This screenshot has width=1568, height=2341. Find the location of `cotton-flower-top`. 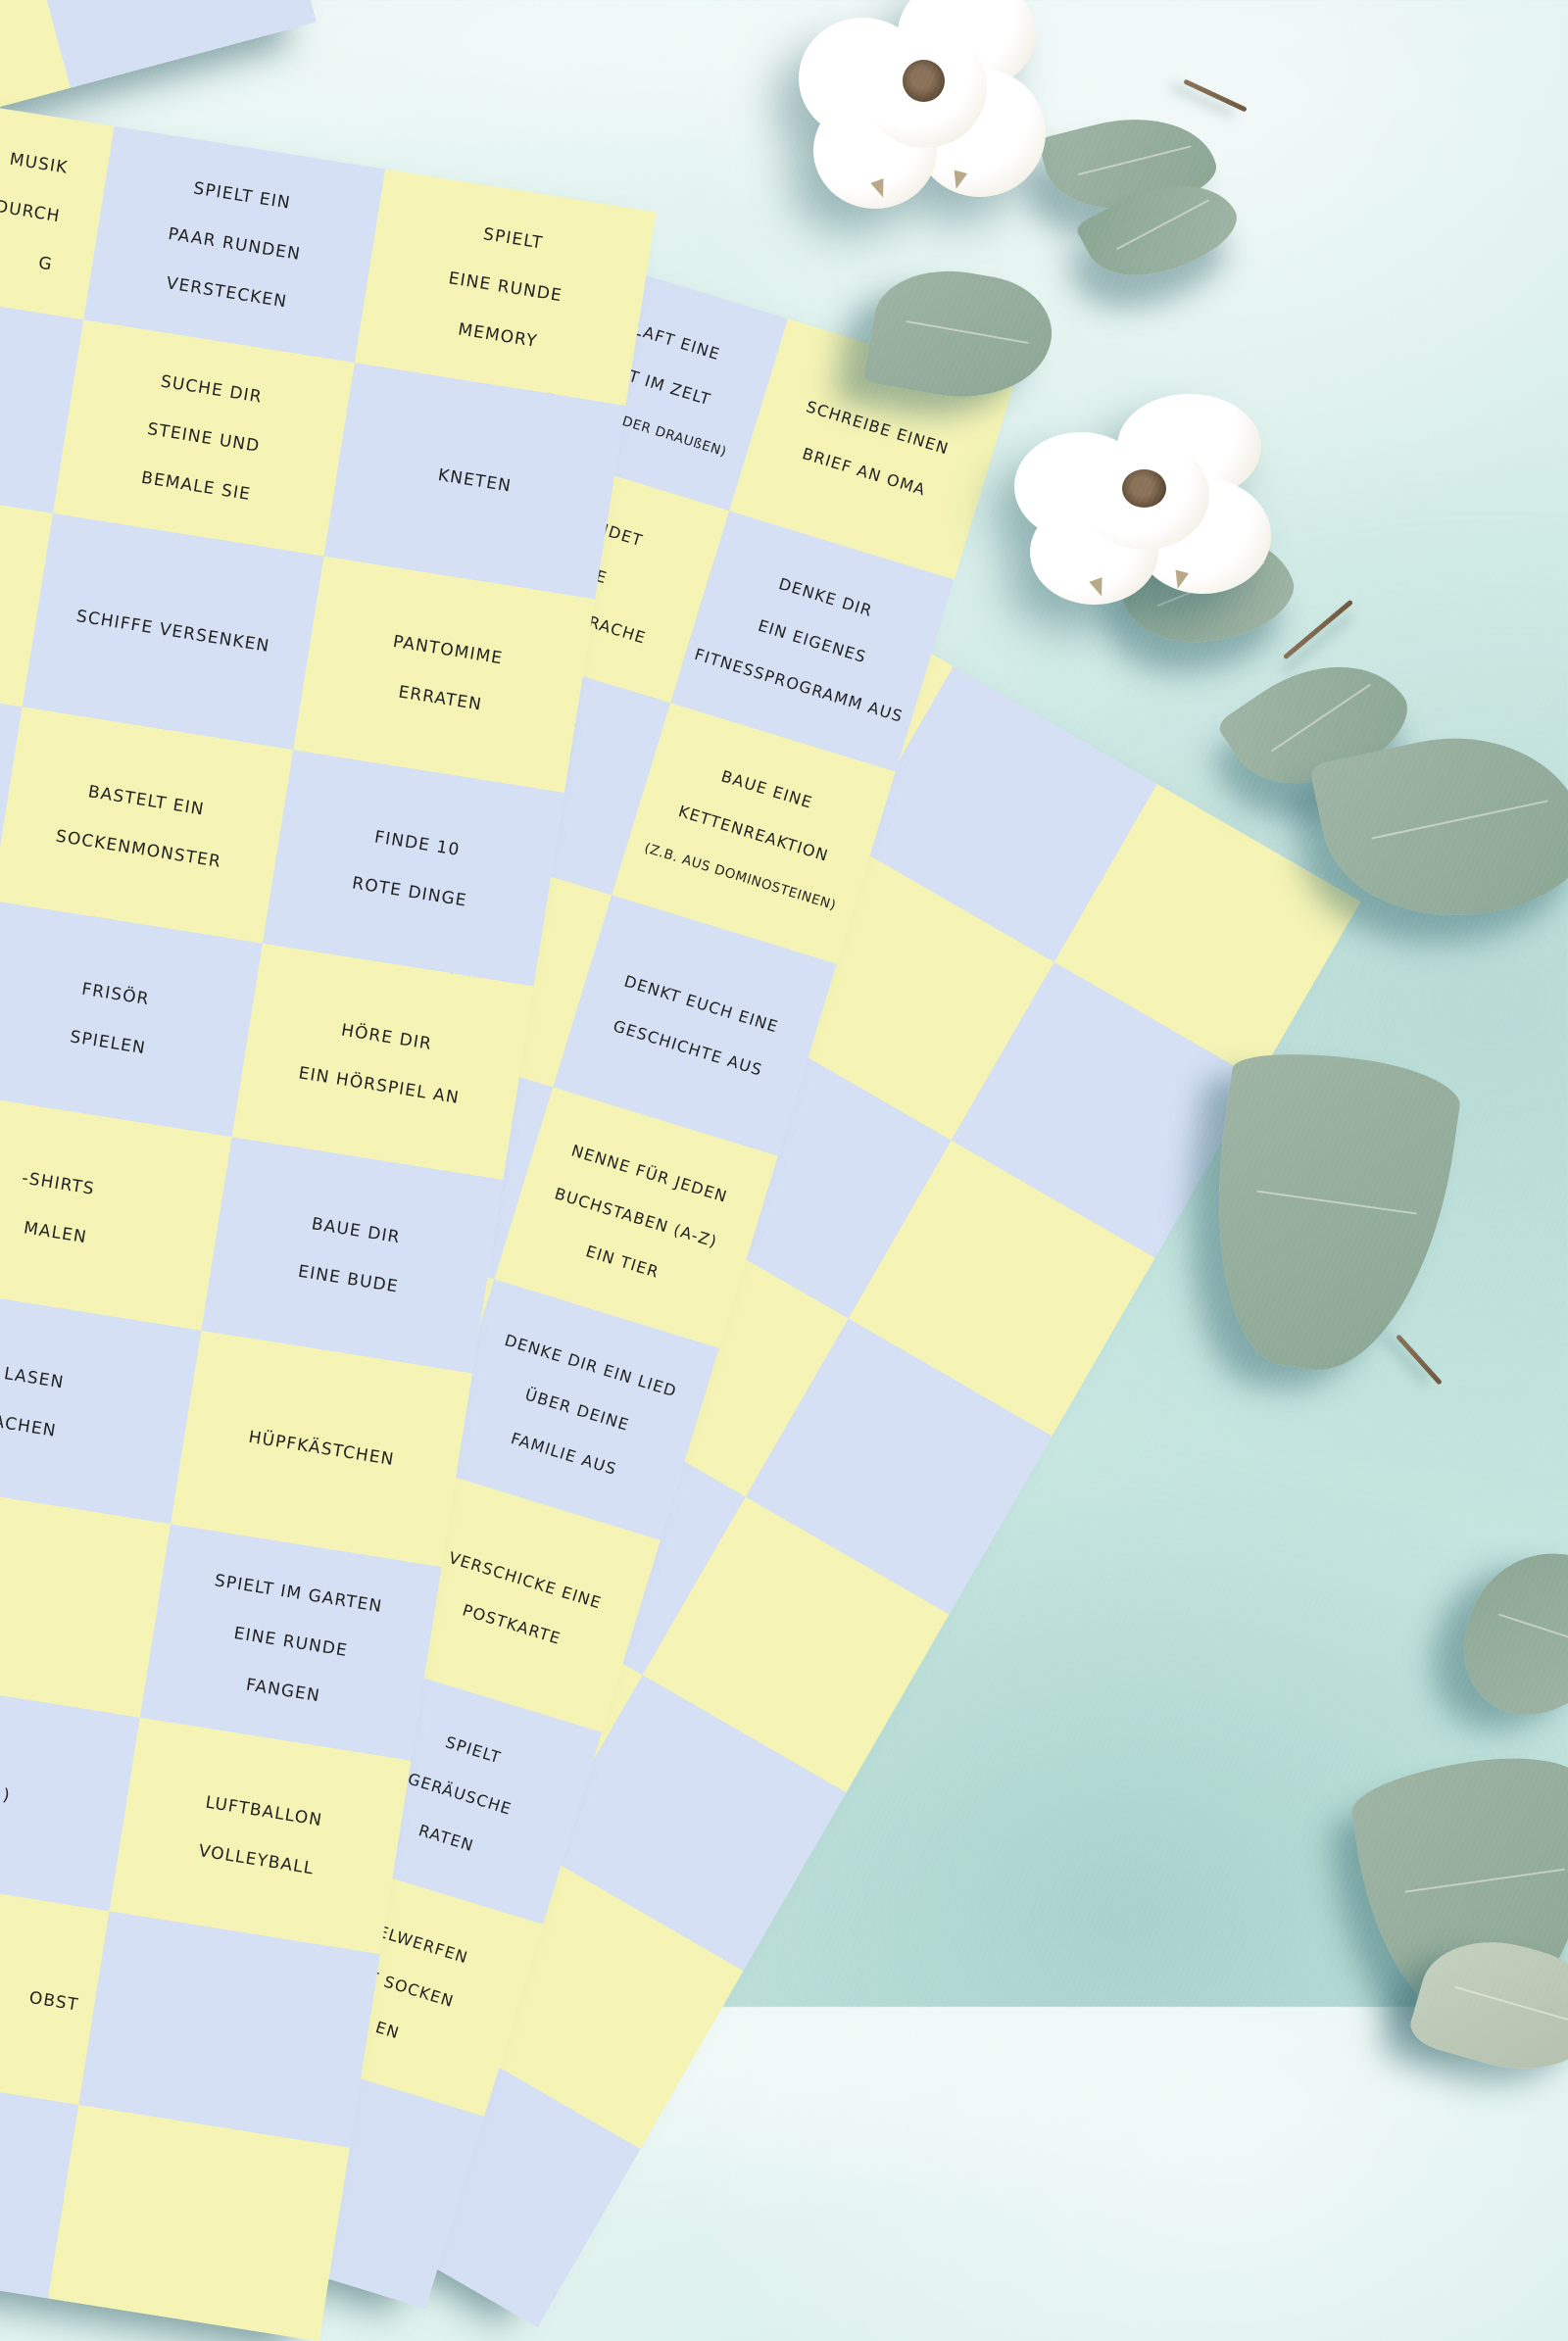

cotton-flower-top is located at coordinates (922, 104).